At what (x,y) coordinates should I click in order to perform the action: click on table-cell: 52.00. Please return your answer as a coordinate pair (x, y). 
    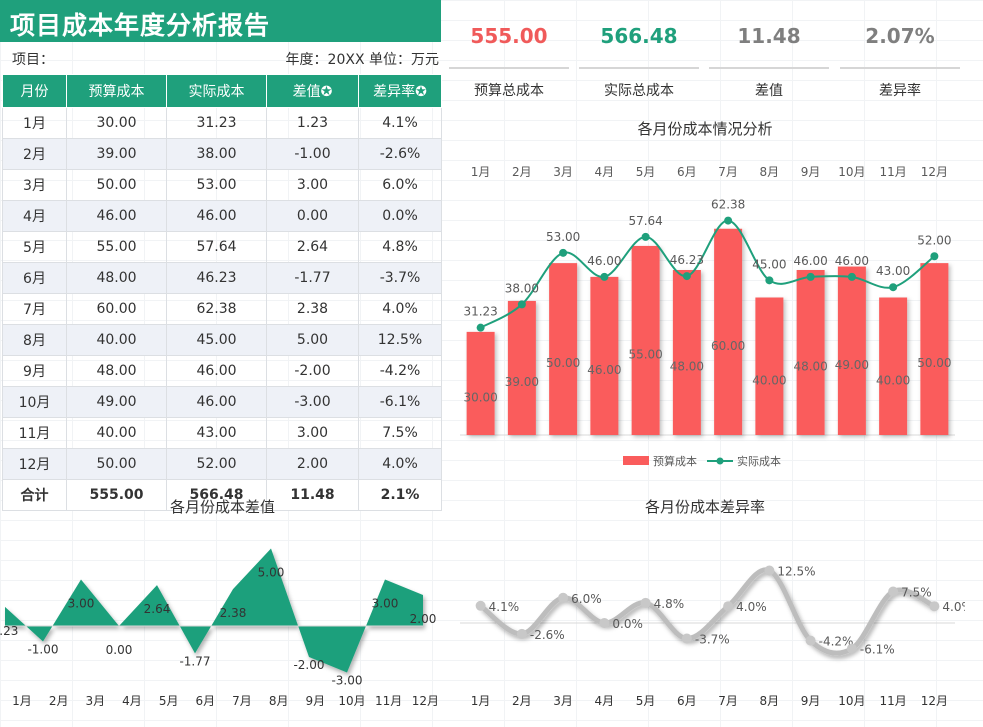
    Looking at the image, I should click on (216, 464).